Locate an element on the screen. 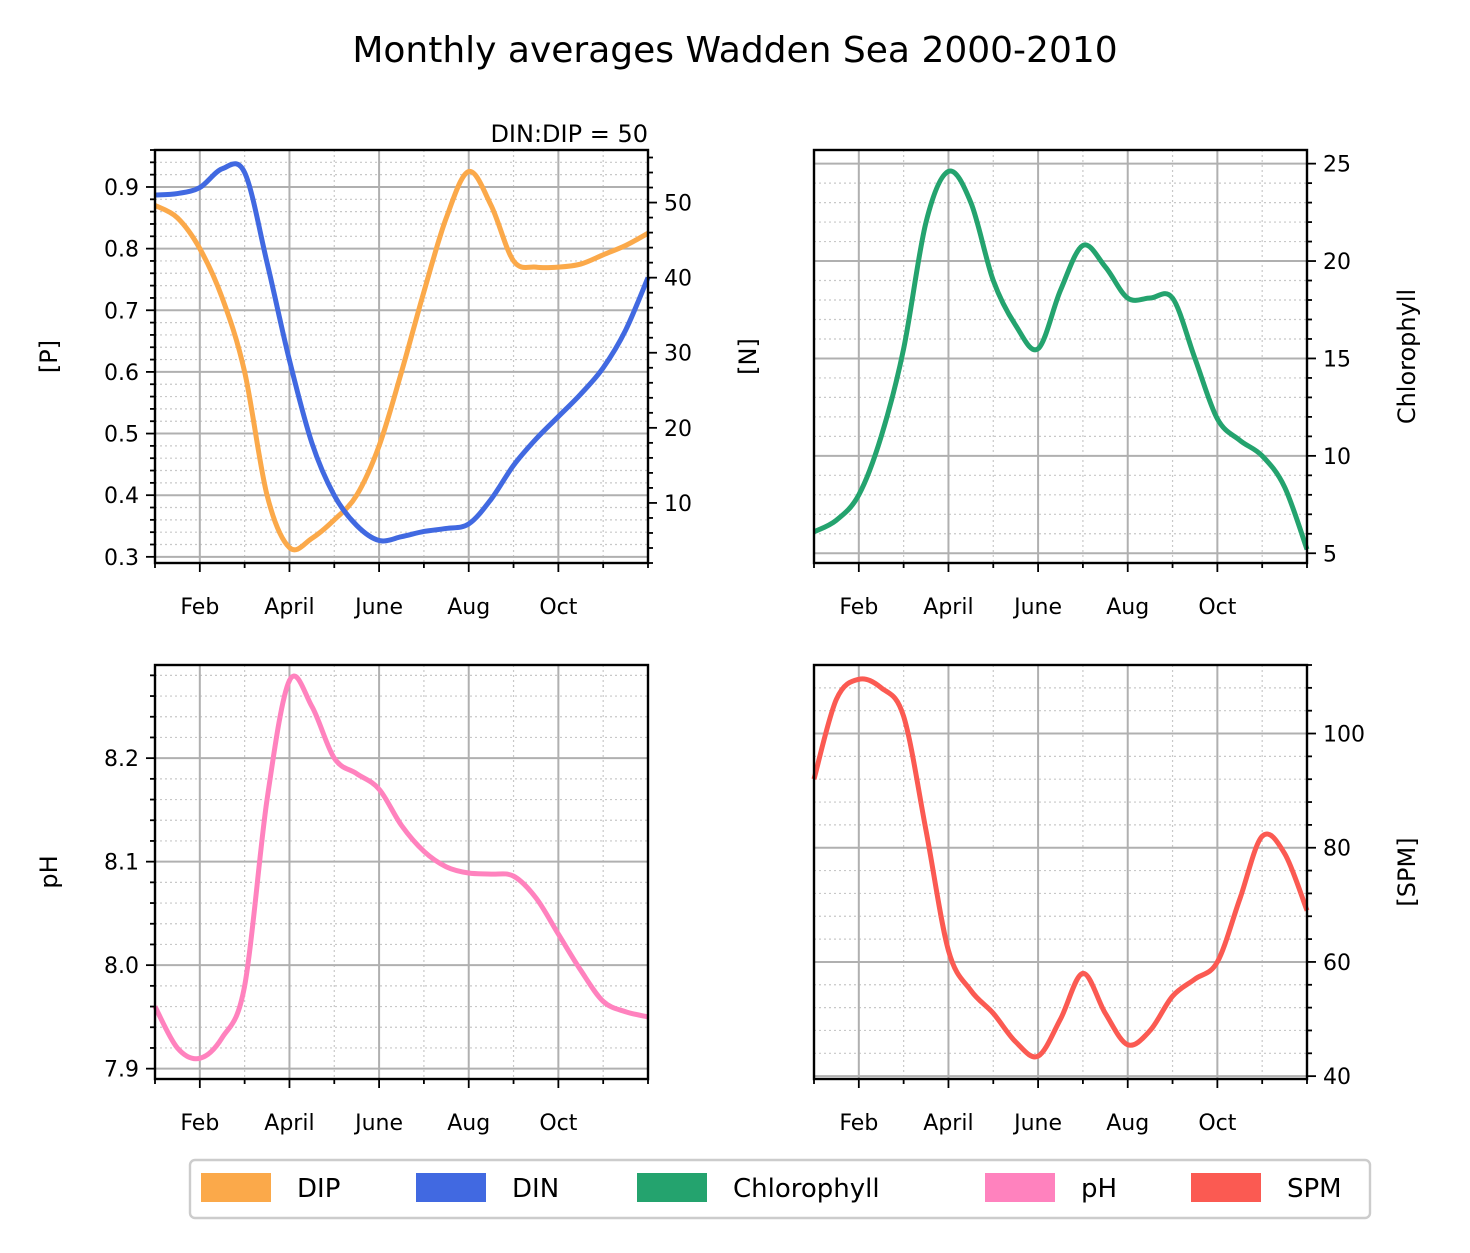 The image size is (1470, 1253). y-tick-label: 0.3 is located at coordinates (121, 558).